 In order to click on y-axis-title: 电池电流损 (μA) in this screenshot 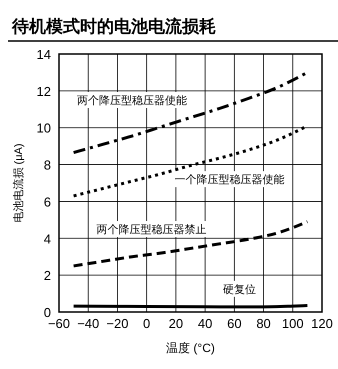, I will do `click(18, 183)`.